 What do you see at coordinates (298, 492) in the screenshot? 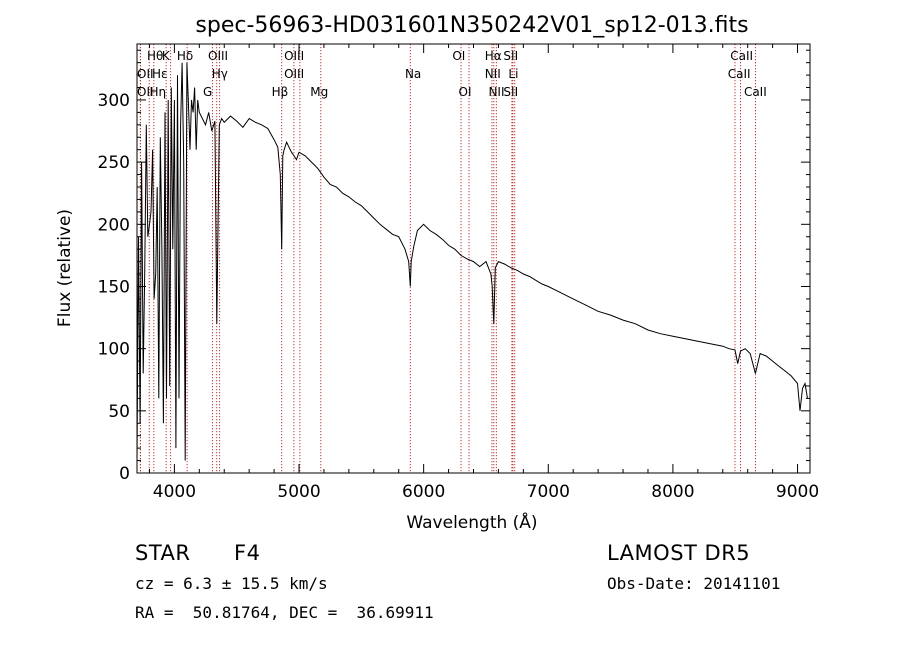
I see `x-tick-label: 5000` at bounding box center [298, 492].